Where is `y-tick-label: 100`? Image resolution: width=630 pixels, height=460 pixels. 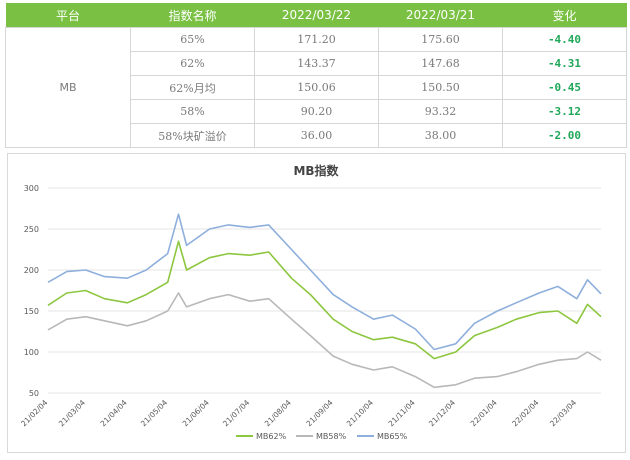
y-tick-label: 100 is located at coordinates (31, 352).